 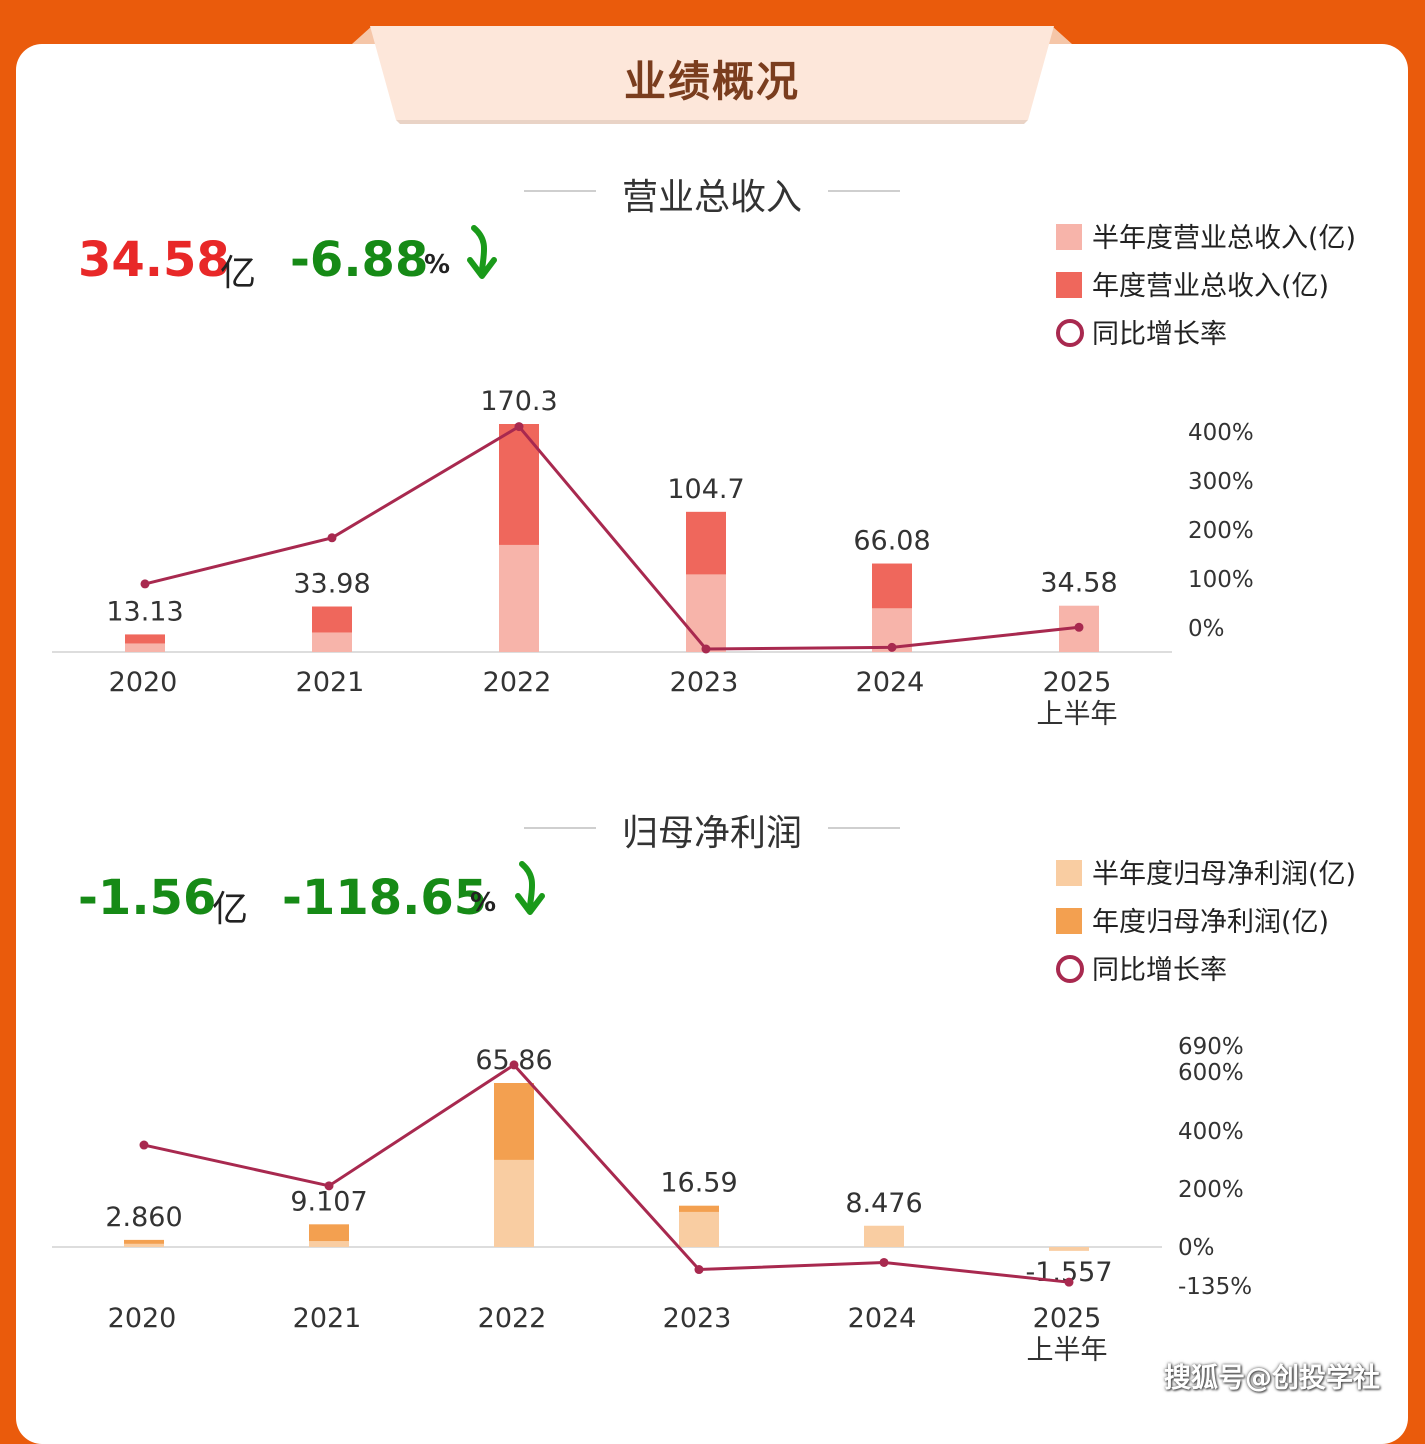 I want to click on data-label: 8.476, so click(x=883, y=1203).